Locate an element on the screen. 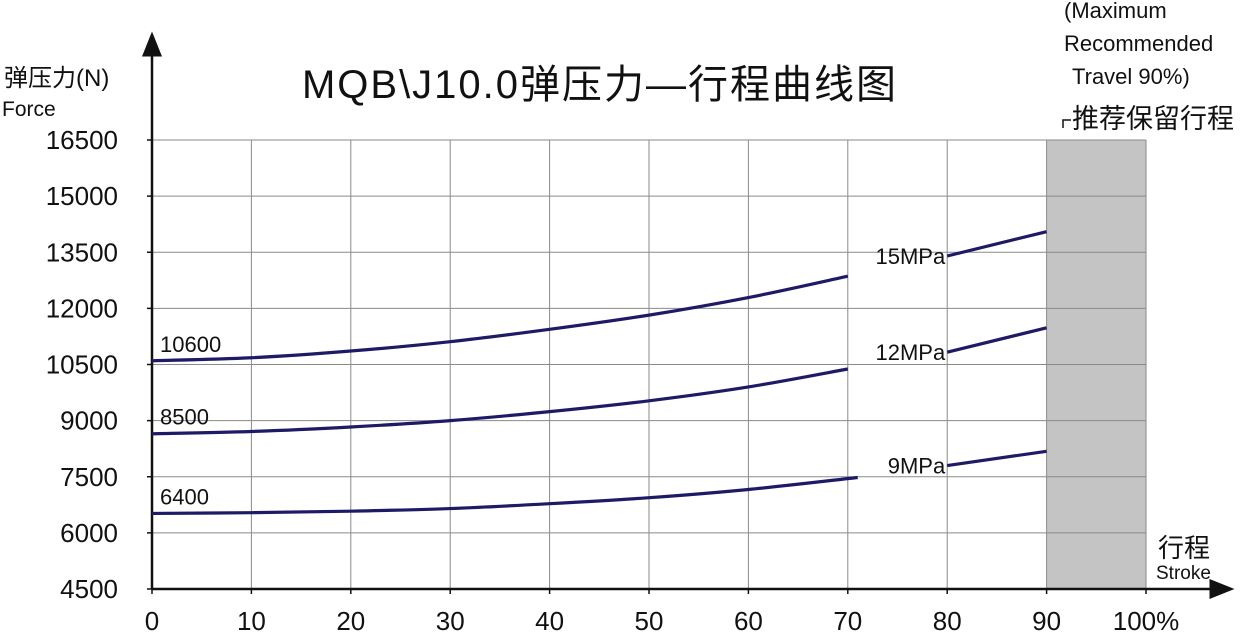 The width and height of the screenshot is (1249, 632). reserved-note-line-1: (Maximum is located at coordinates (1115, 11).